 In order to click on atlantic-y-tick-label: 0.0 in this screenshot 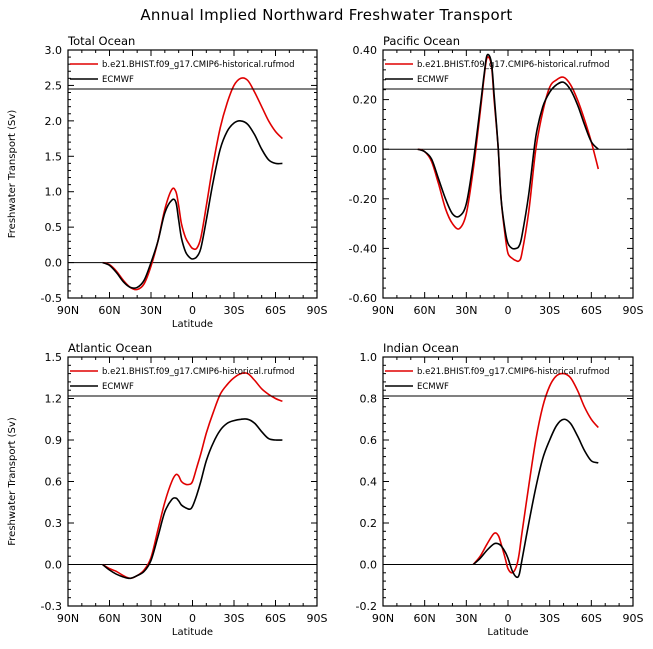, I will do `click(54, 565)`.